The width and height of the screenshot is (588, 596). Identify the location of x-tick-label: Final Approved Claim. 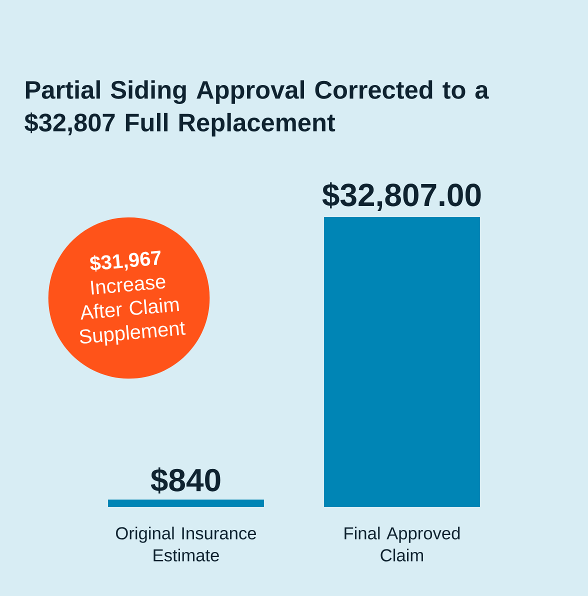
(402, 544).